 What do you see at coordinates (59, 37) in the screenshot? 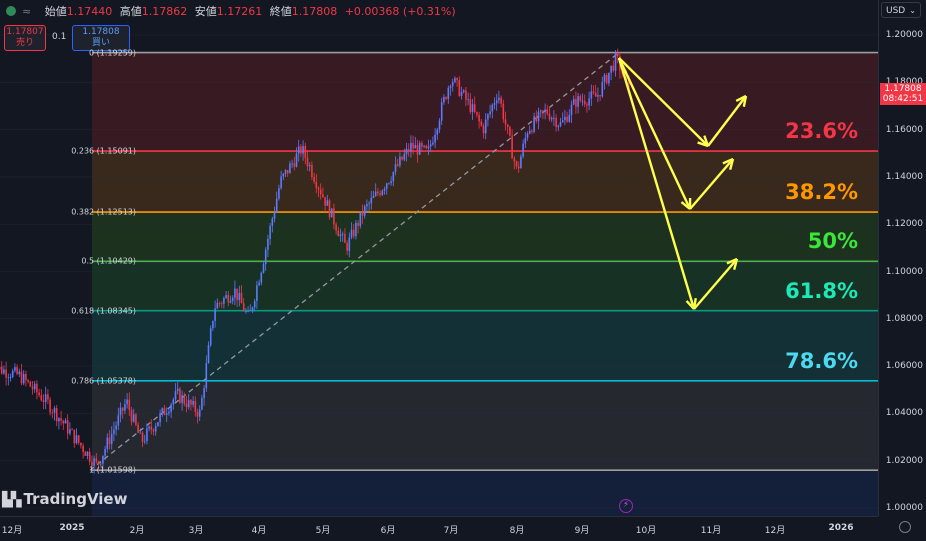
I see `lot-size: 0.1` at bounding box center [59, 37].